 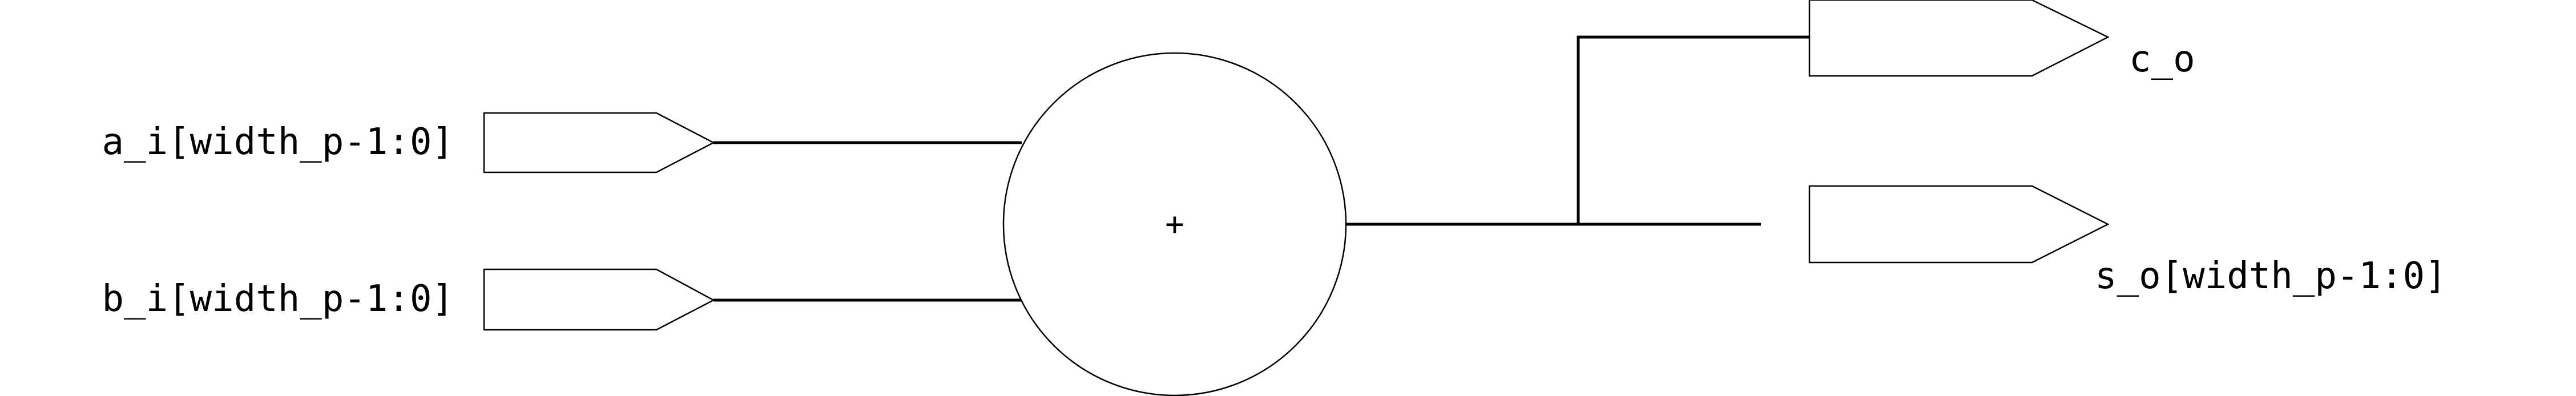 I want to click on input-port-b, so click(x=599, y=299).